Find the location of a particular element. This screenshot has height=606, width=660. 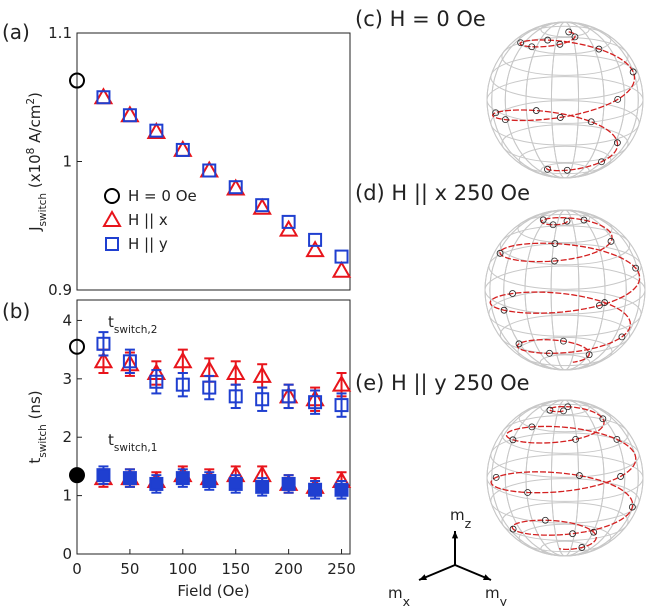

y-axis-label-part: ) is located at coordinates (35, 95).